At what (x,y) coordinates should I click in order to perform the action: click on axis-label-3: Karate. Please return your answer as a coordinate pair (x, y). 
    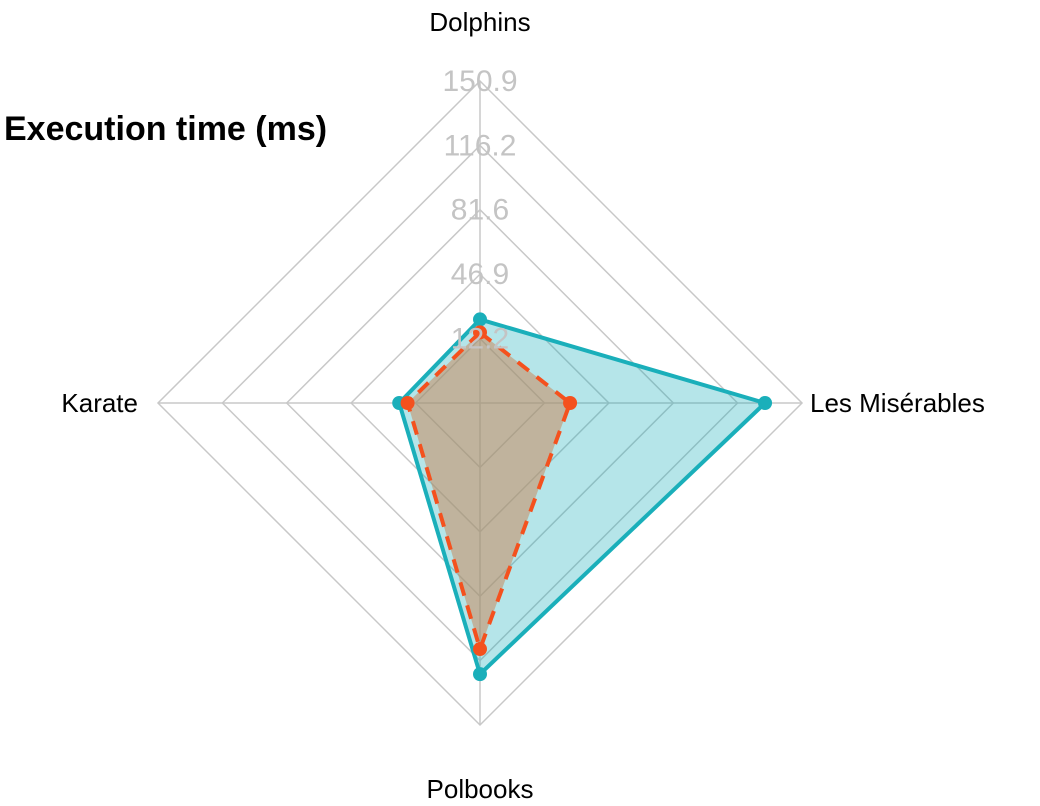
    Looking at the image, I should click on (99, 403).